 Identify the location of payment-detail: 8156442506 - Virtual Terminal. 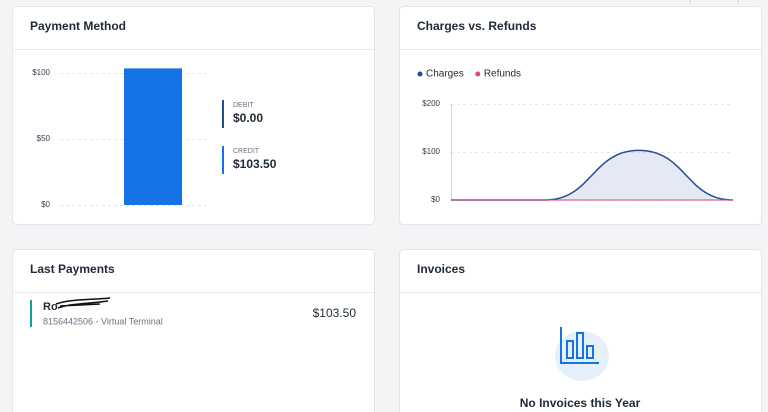
(103, 321).